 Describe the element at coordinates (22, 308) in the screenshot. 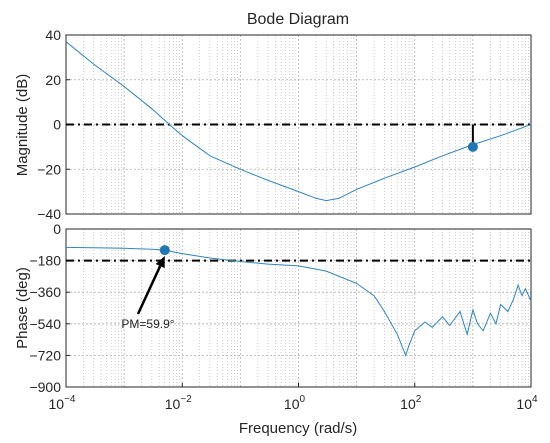

I see `phase-ylabel: Phase (deg)` at that location.